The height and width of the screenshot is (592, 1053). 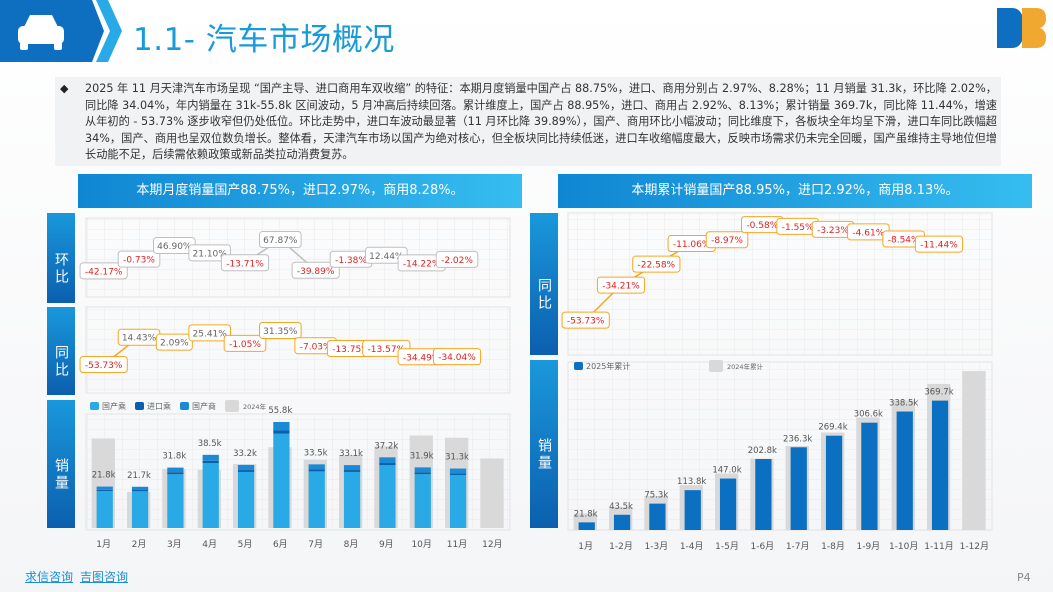 What do you see at coordinates (204, 406) in the screenshot?
I see `legend-label: 国产商` at bounding box center [204, 406].